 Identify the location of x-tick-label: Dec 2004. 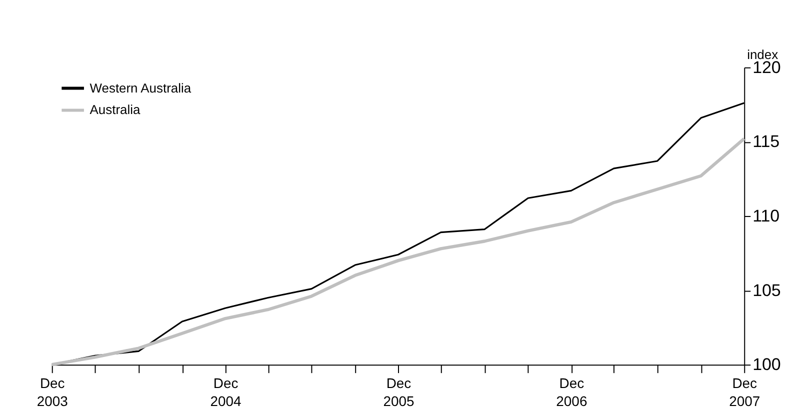
(226, 392).